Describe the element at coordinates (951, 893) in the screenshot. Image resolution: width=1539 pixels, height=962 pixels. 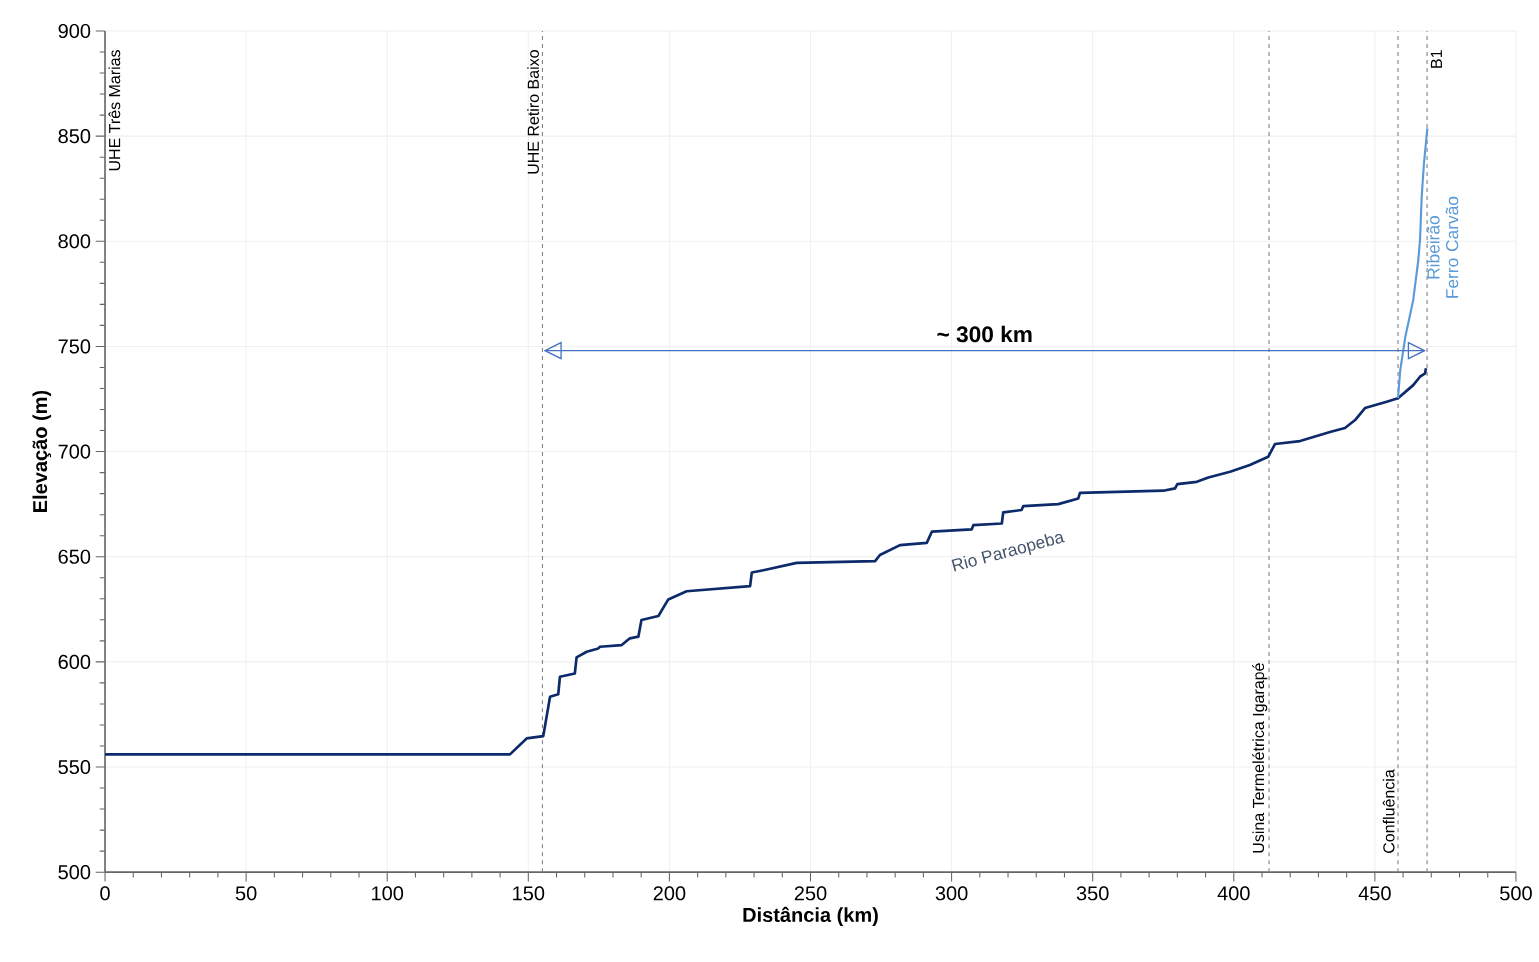
I see `x-tick-label: 300` at that location.